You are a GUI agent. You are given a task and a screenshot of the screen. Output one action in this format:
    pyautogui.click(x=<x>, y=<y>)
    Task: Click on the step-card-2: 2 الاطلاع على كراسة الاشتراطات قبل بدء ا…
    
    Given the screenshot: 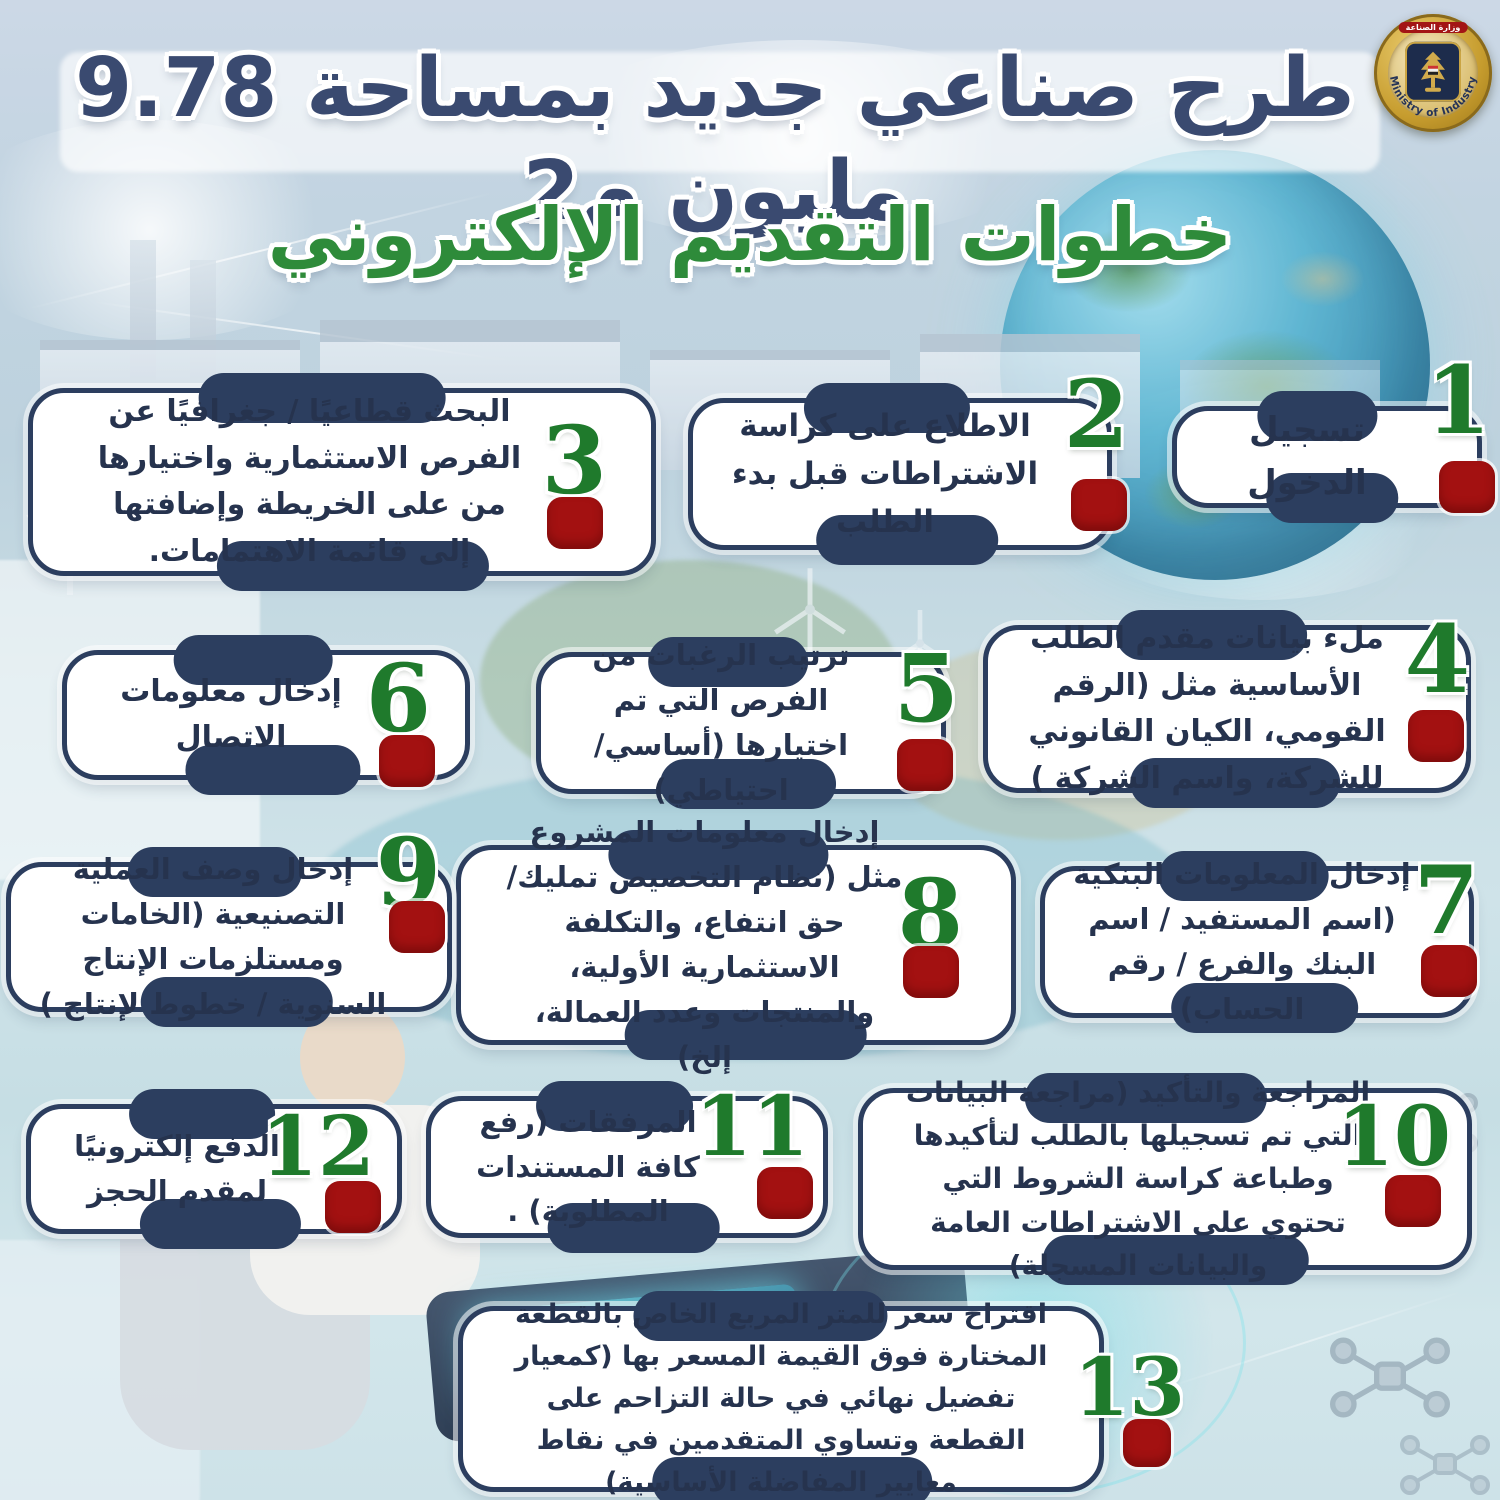 What is the action you would take?
    pyautogui.click(x=908, y=466)
    